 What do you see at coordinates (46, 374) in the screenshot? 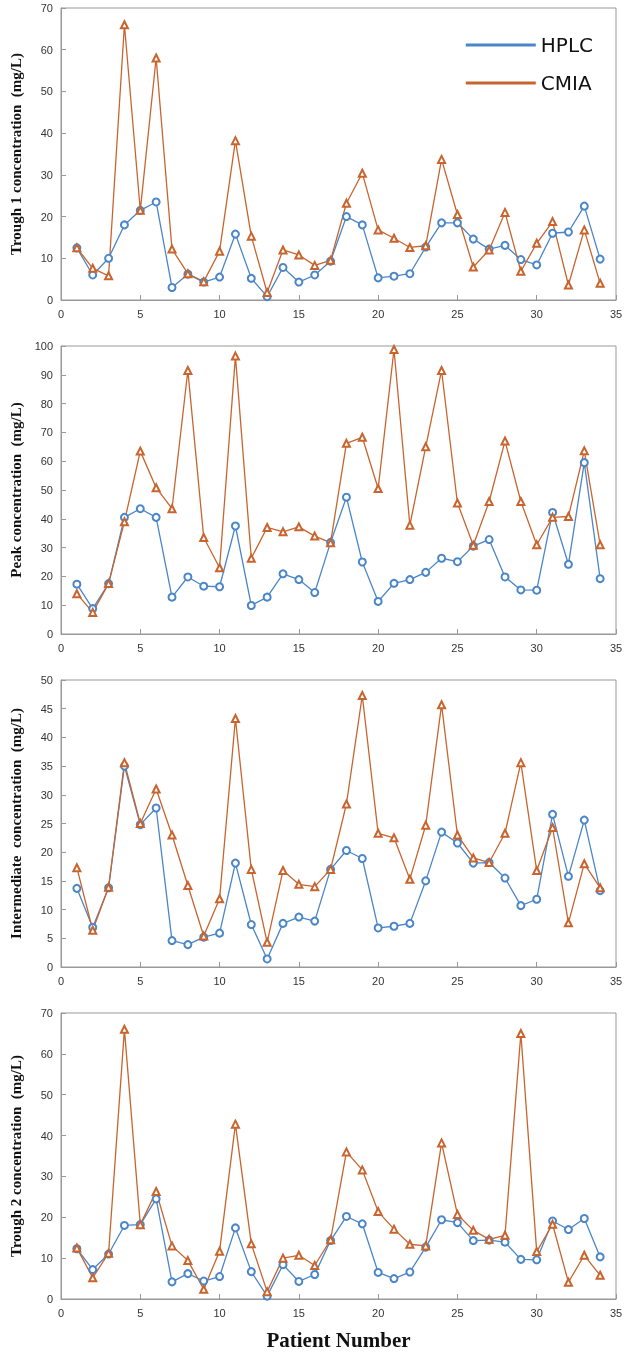
I see `y-tick-label: 90` at bounding box center [46, 374].